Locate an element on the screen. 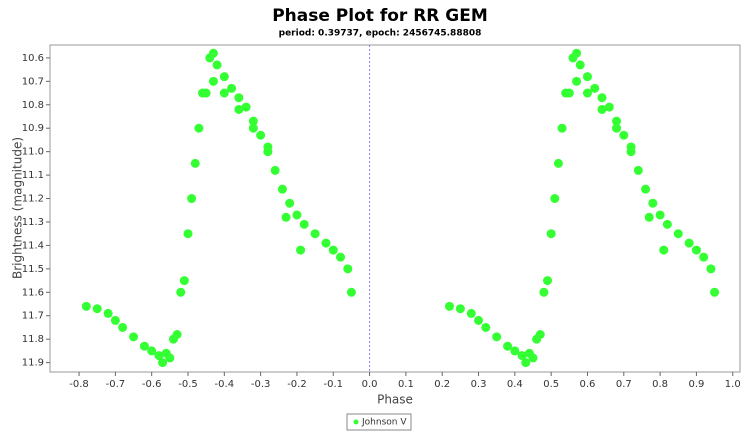  y-tick-label: 10.6 is located at coordinates (33, 58).